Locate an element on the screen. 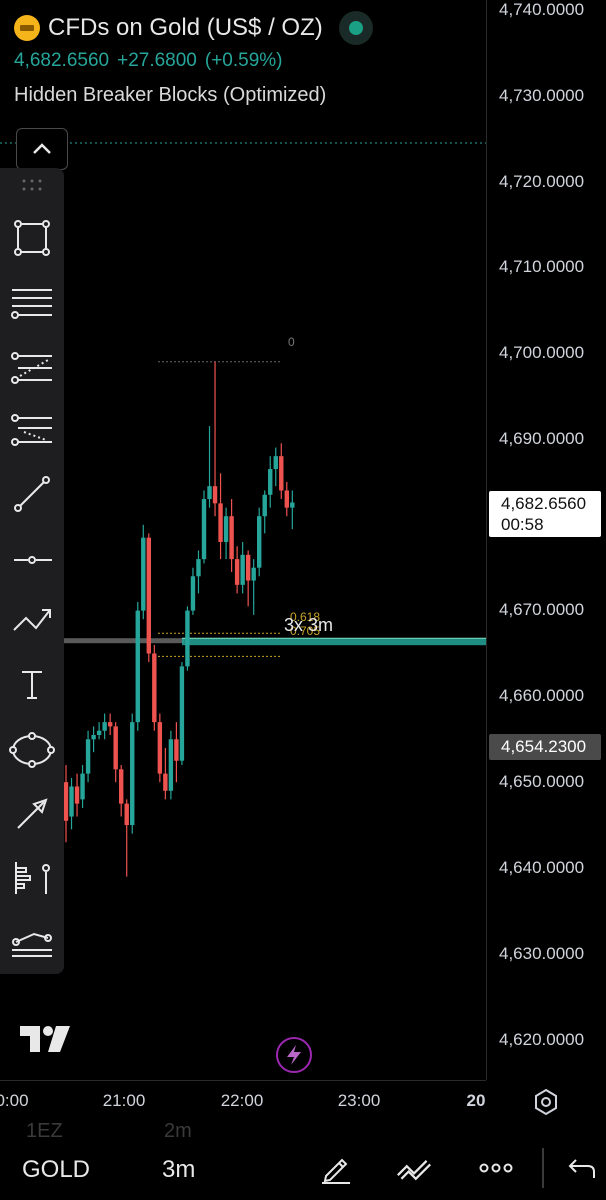 This screenshot has width=606, height=1200. price-change-pct: (+0.59%) is located at coordinates (243, 60).